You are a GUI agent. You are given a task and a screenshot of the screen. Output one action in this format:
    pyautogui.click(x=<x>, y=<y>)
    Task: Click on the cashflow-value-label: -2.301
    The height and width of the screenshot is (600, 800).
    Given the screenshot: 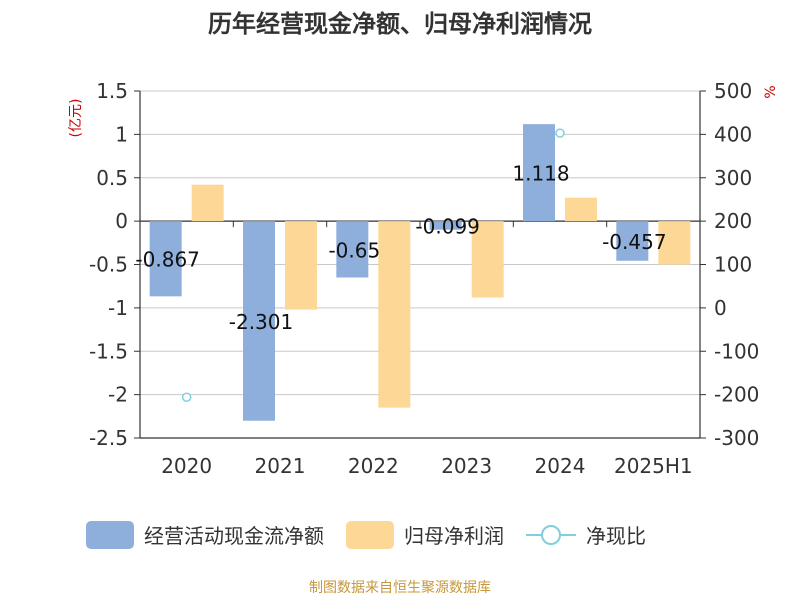 What is the action you would take?
    pyautogui.click(x=261, y=322)
    